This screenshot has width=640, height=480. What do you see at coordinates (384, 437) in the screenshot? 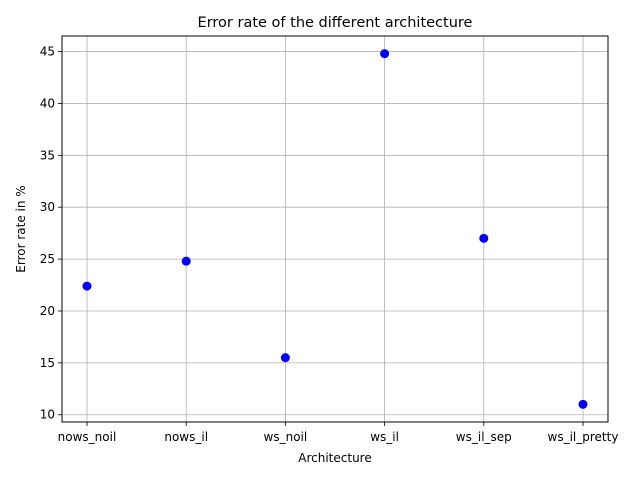
I see `x-tick-label: ws_il` at bounding box center [384, 437].